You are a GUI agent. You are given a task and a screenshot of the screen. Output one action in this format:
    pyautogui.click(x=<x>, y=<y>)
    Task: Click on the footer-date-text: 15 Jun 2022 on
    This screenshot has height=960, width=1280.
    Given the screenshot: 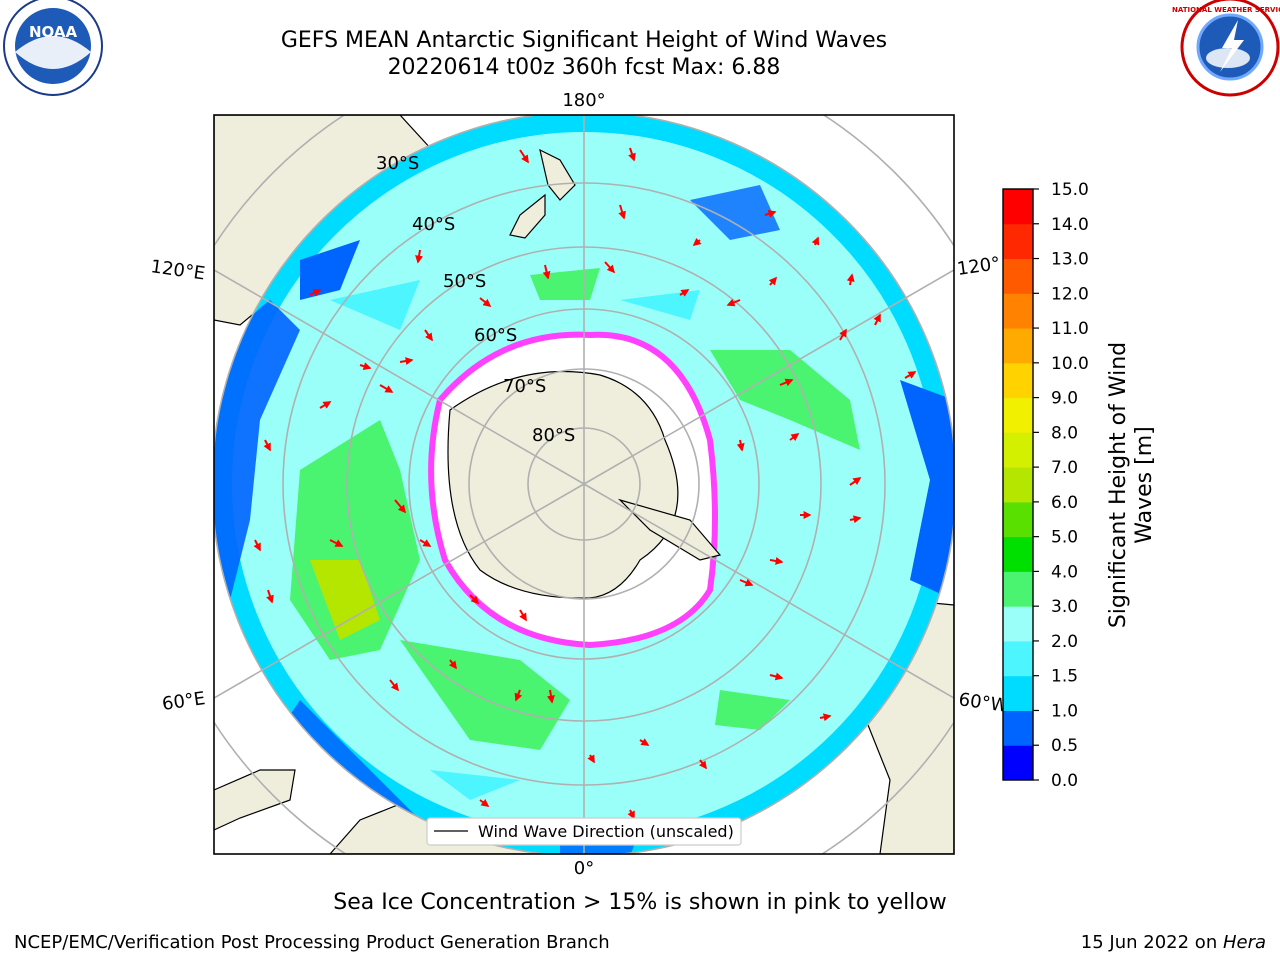 What is the action you would take?
    pyautogui.click(x=1151, y=942)
    